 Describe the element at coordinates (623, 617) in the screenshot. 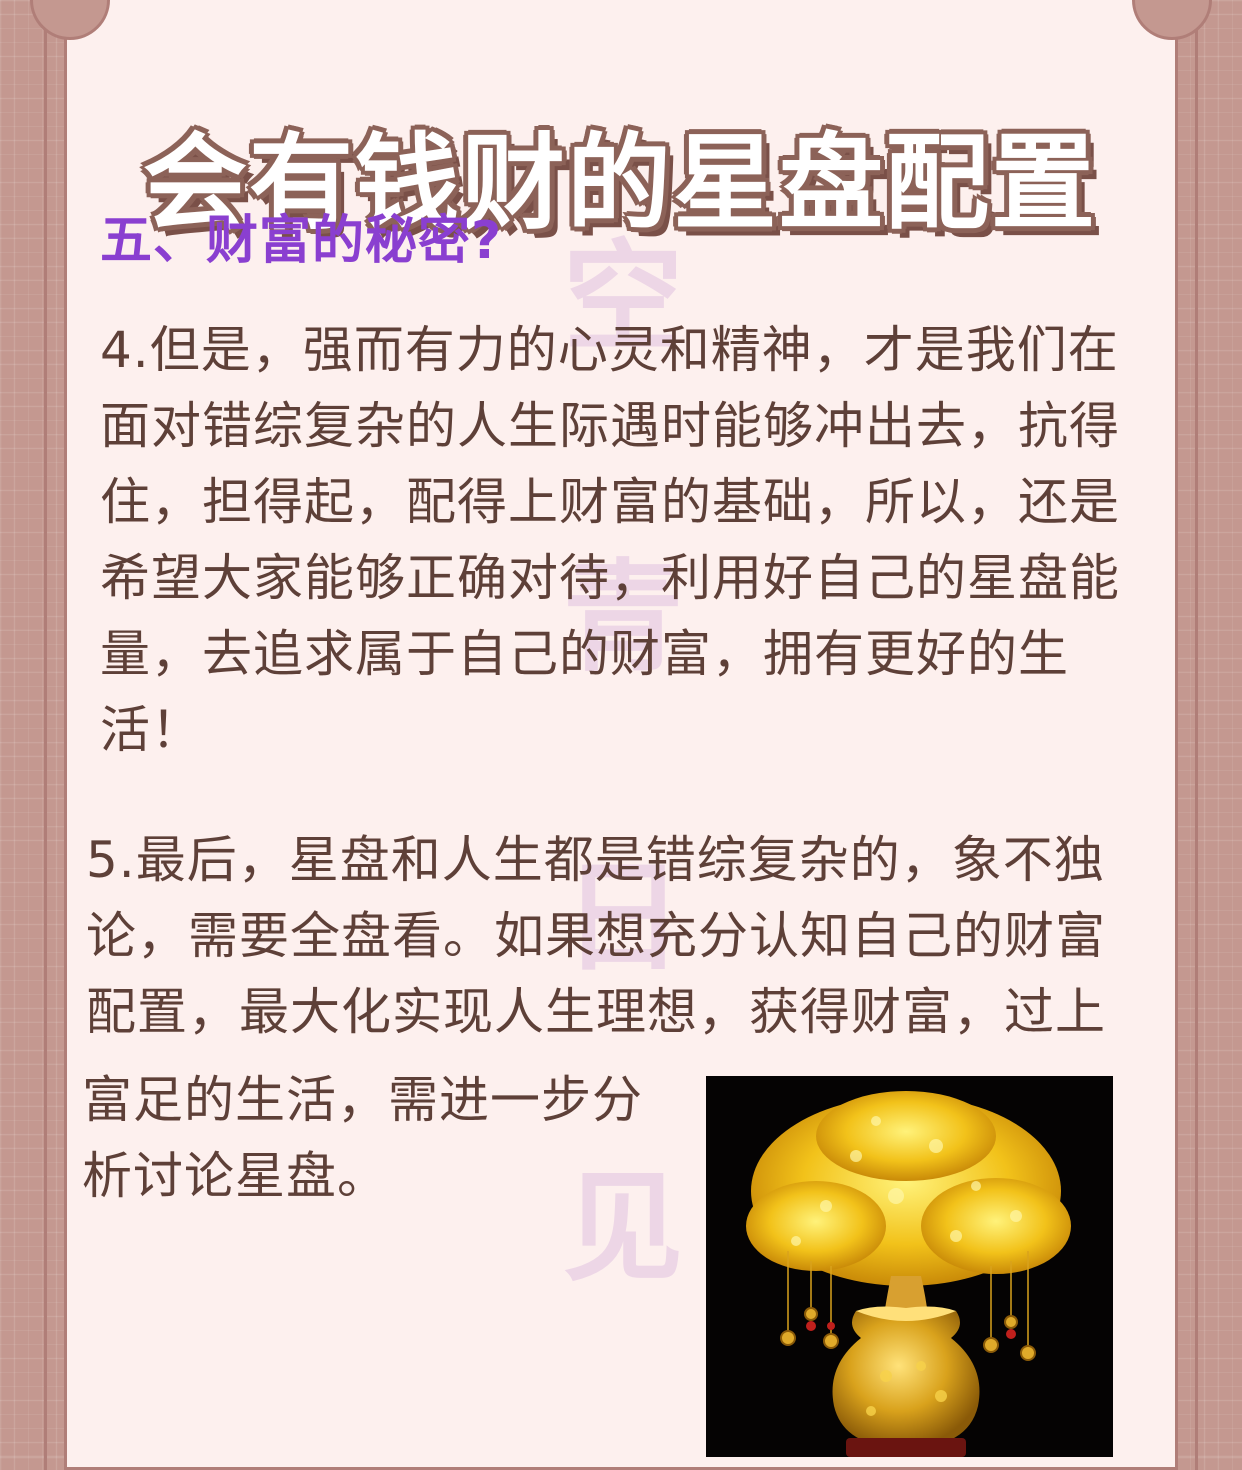

I see `watermark-char-2: 青` at that location.